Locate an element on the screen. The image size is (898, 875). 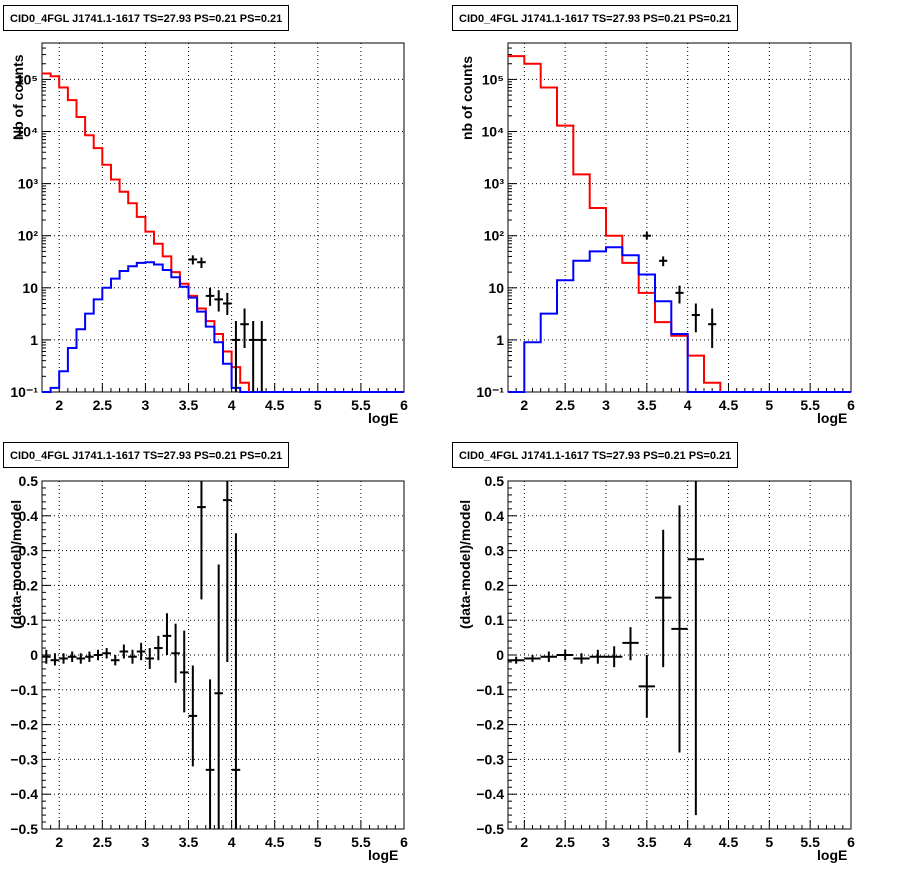
y-tick-label: 10⁻¹ is located at coordinates (24, 392).